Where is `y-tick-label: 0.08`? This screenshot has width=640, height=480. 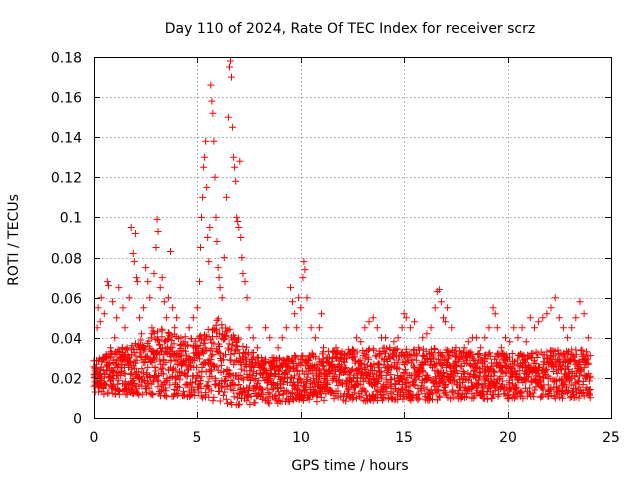
y-tick-label: 0.08 is located at coordinates (66, 260).